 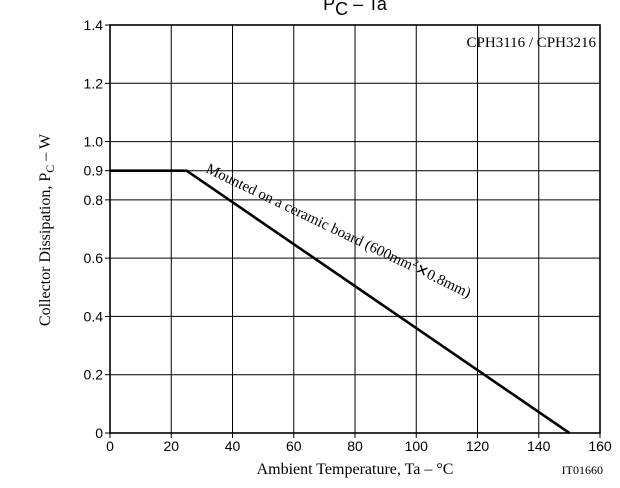 What do you see at coordinates (94, 229) in the screenshot?
I see `y-tick-labels: 0 0.2 0.4 0.6 0.8 0.9 1.0 1.2 1.4` at bounding box center [94, 229].